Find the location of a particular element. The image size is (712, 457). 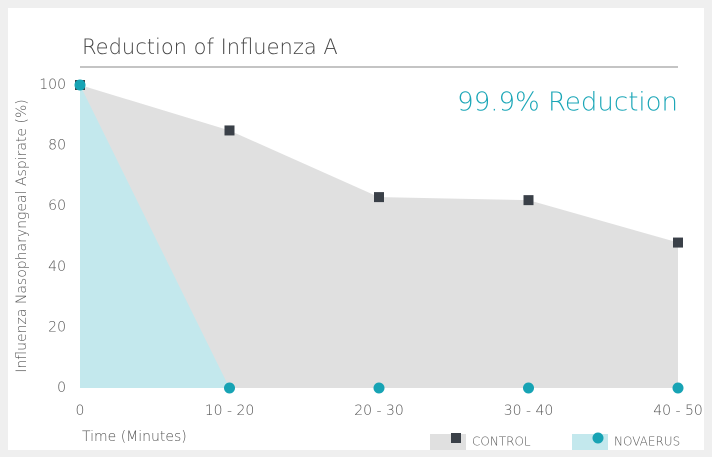

x-tick-label: 20 - 30 is located at coordinates (379, 411).